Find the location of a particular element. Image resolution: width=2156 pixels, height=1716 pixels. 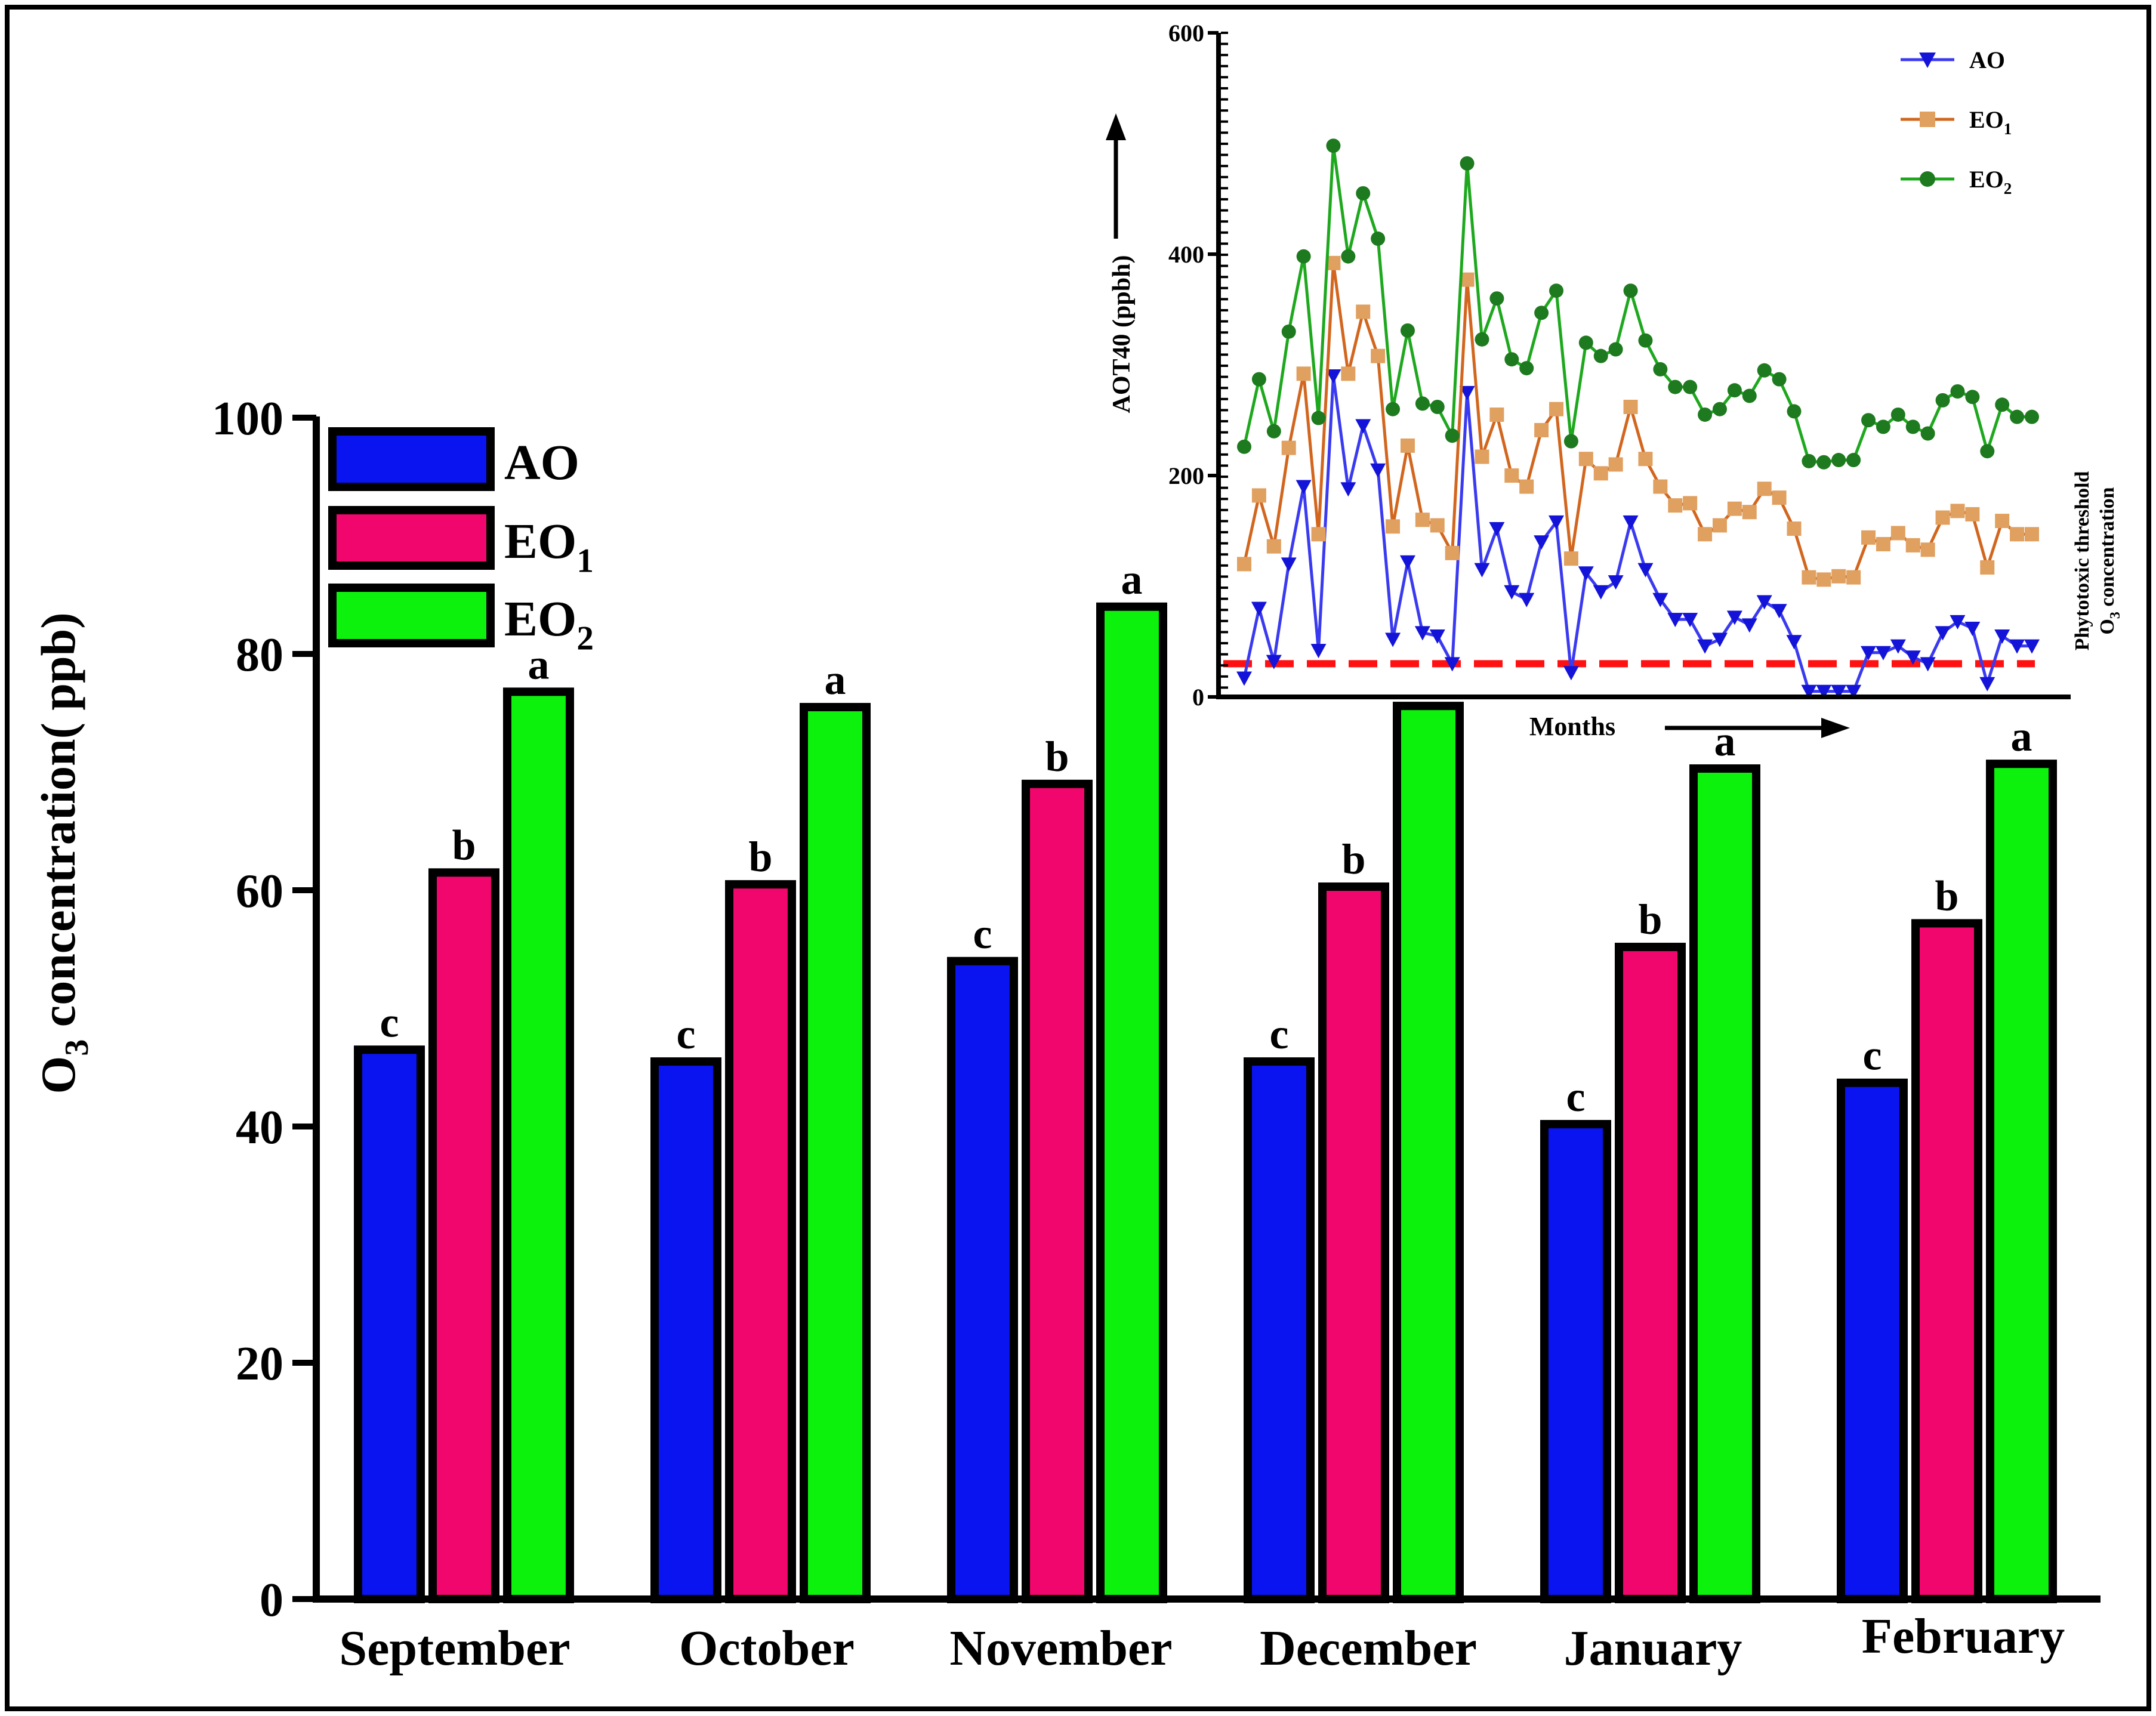

significance-letter: c is located at coordinates (1576, 1097).